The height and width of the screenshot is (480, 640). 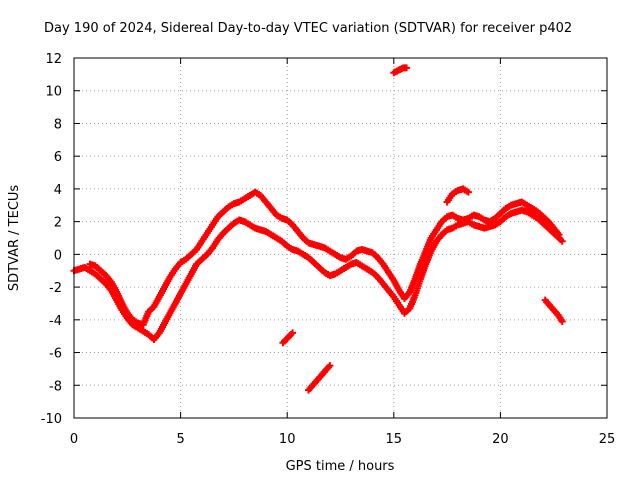 I want to click on y-tick-label: -10, so click(x=51, y=419).